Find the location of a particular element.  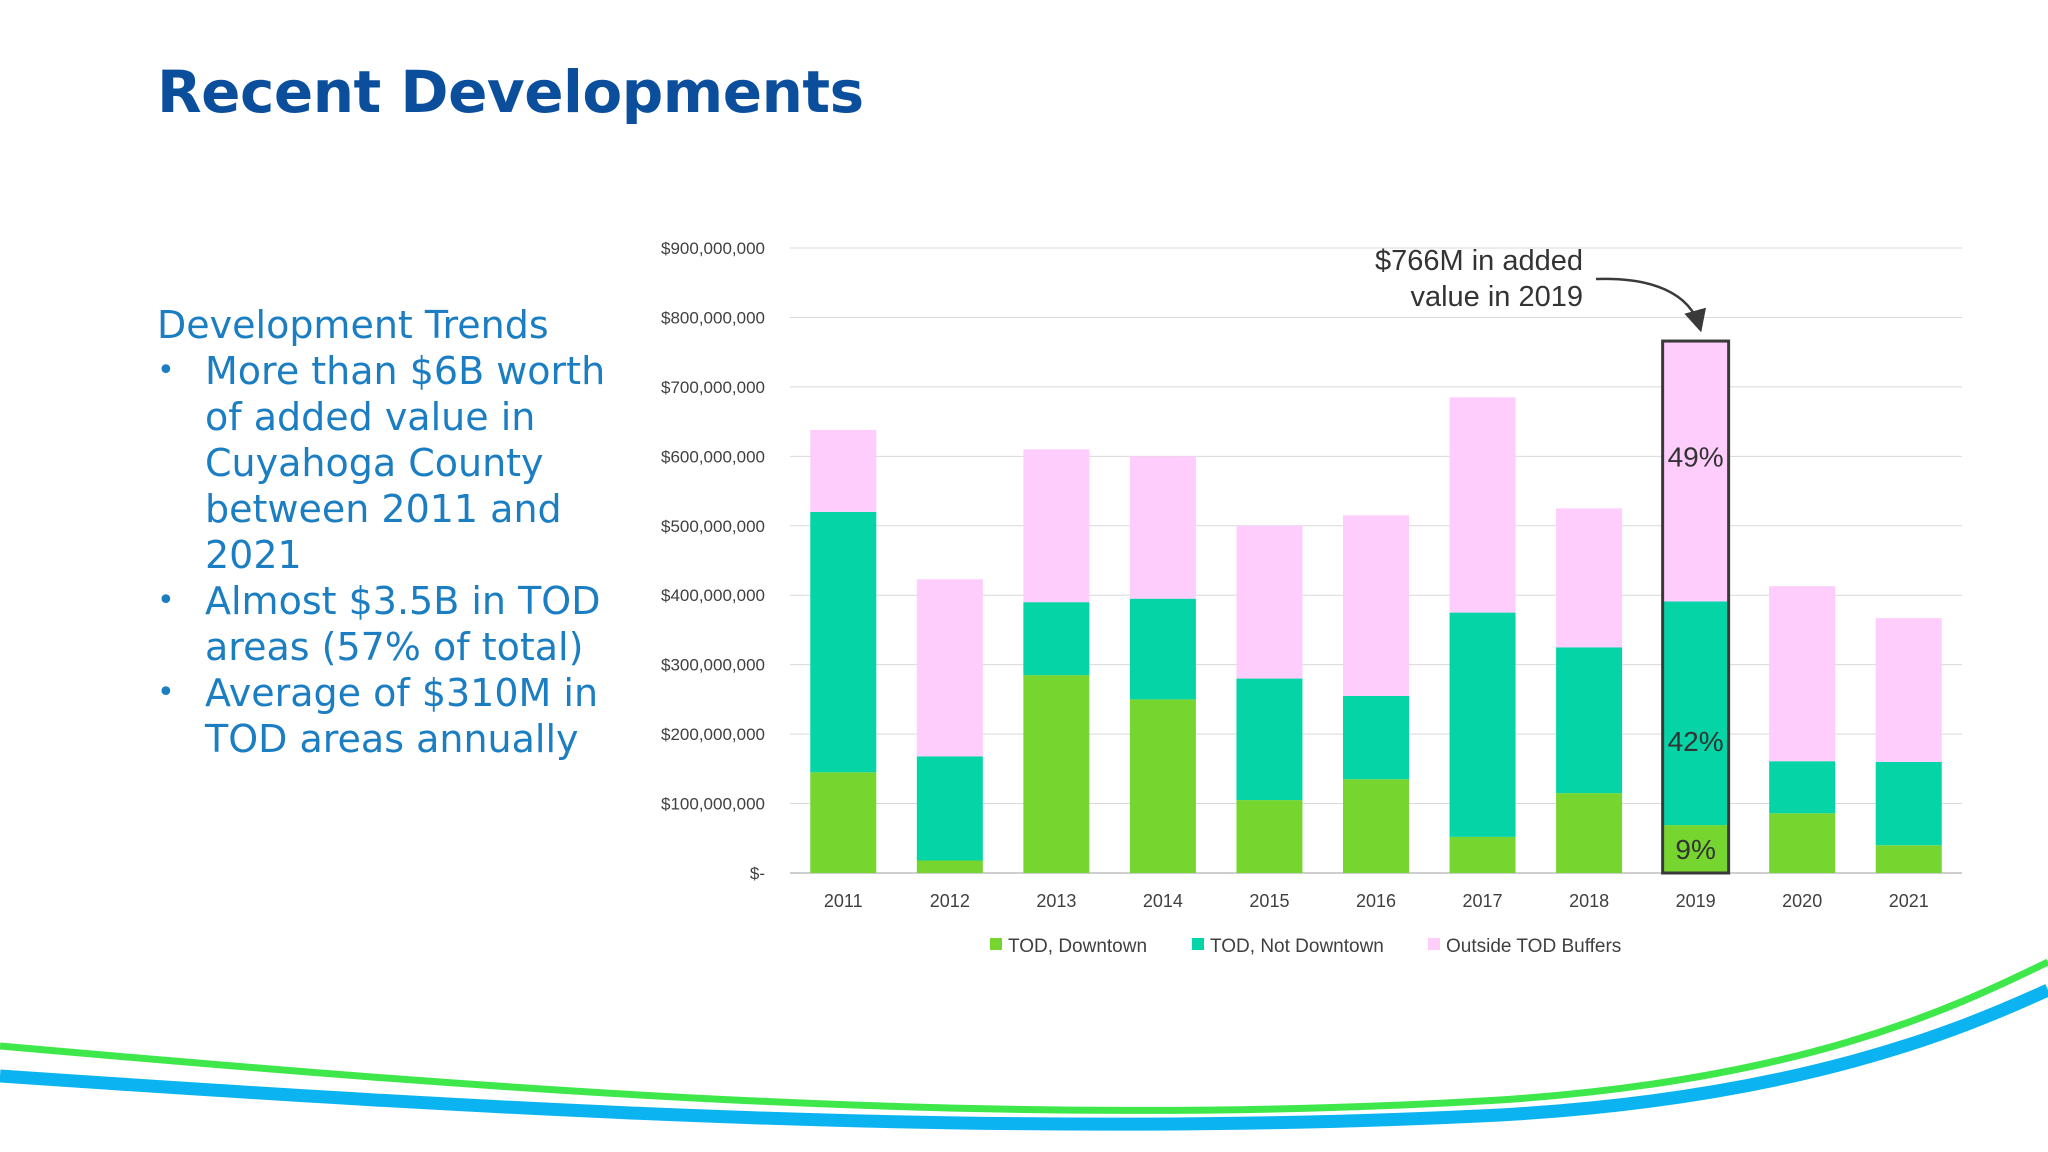

highlight-box is located at coordinates (1696, 607).